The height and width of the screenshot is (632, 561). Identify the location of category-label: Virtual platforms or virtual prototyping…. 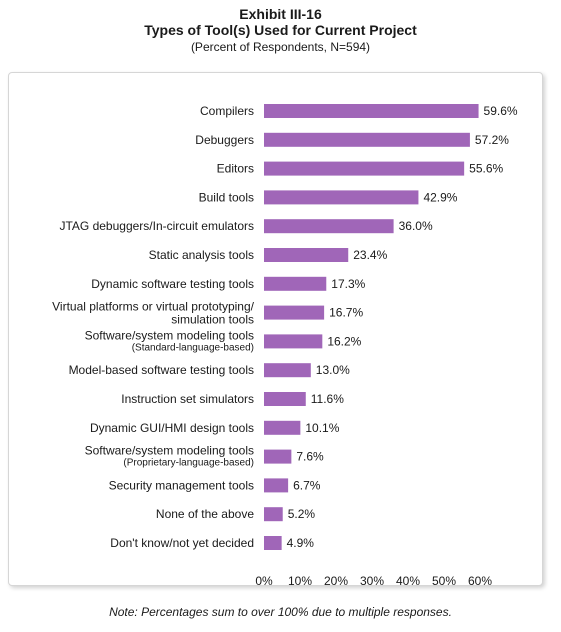
(153, 307).